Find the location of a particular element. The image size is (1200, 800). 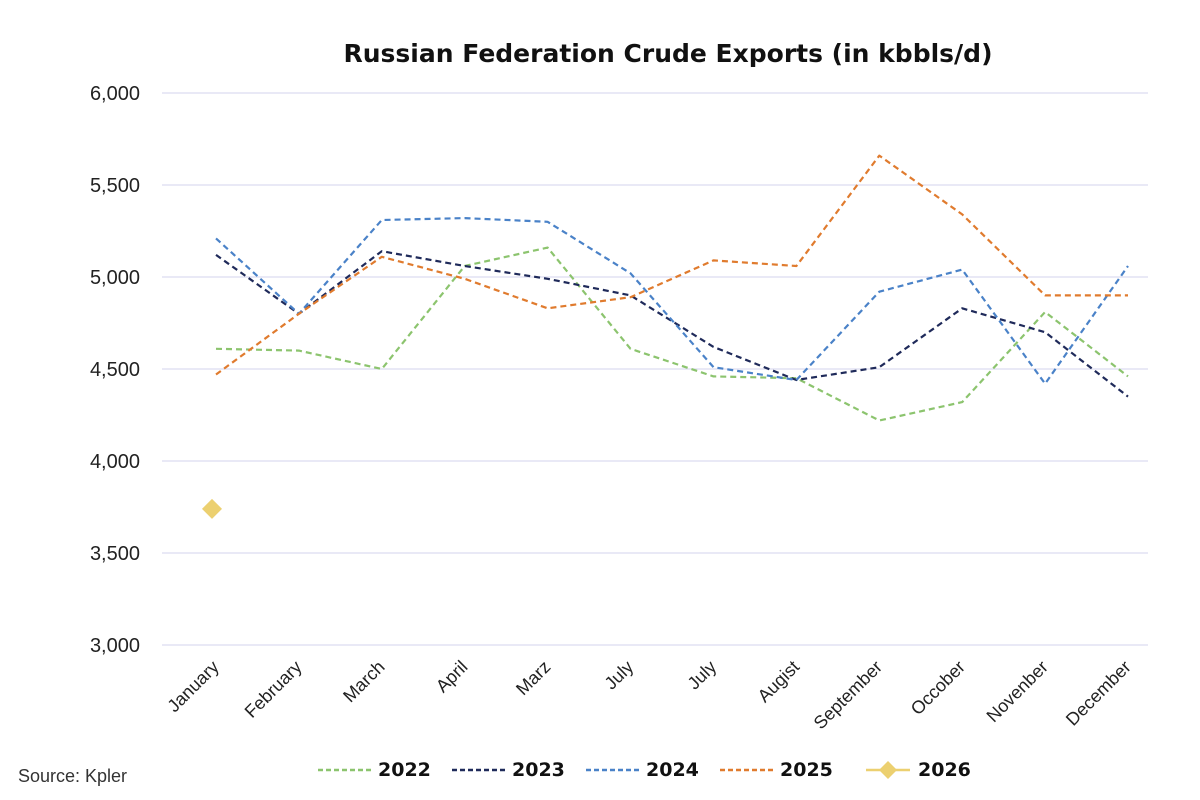

x-tick-label: September is located at coordinates (848, 695).